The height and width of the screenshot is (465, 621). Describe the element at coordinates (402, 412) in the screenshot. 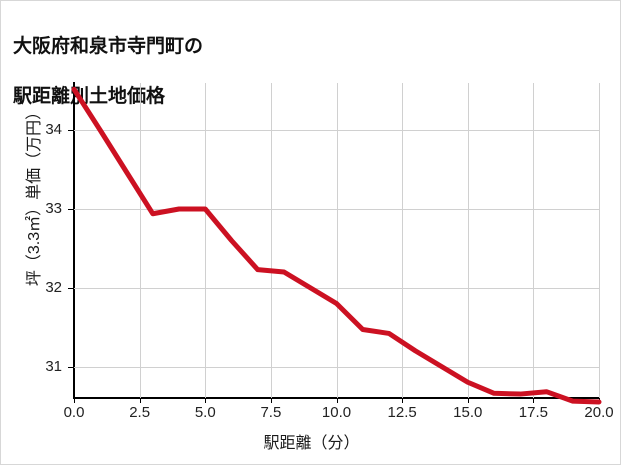

I see `x-tick-label: 12.5` at that location.